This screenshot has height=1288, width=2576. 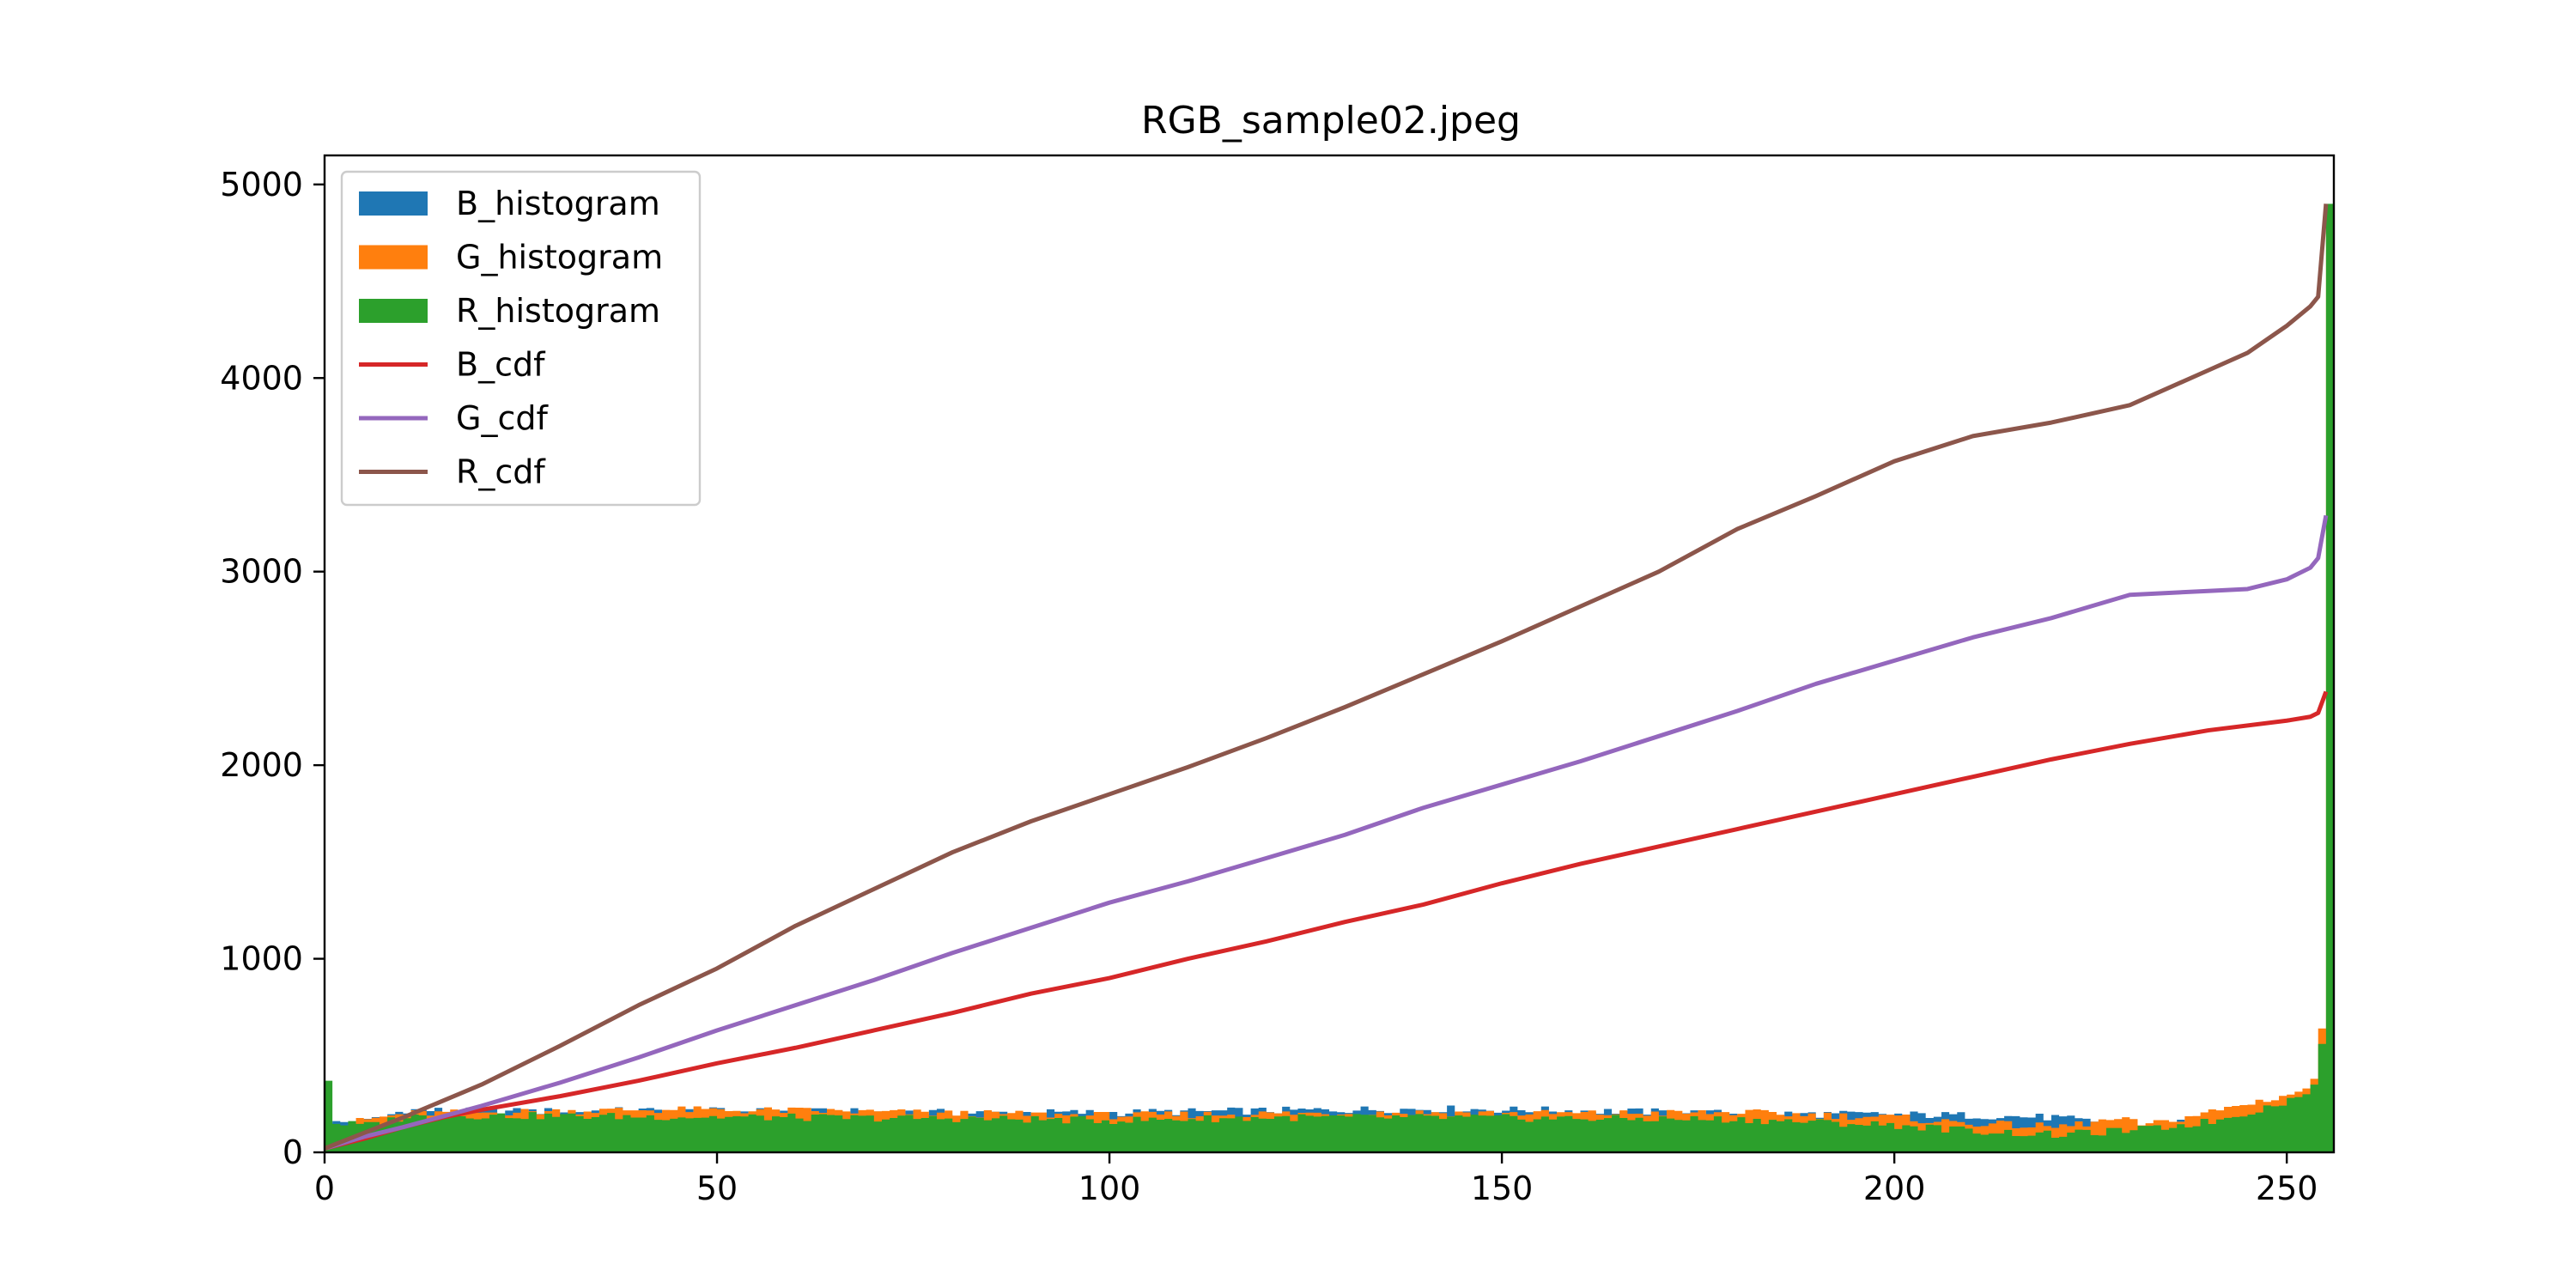 I want to click on x-tick-label: 150, so click(x=1502, y=1188).